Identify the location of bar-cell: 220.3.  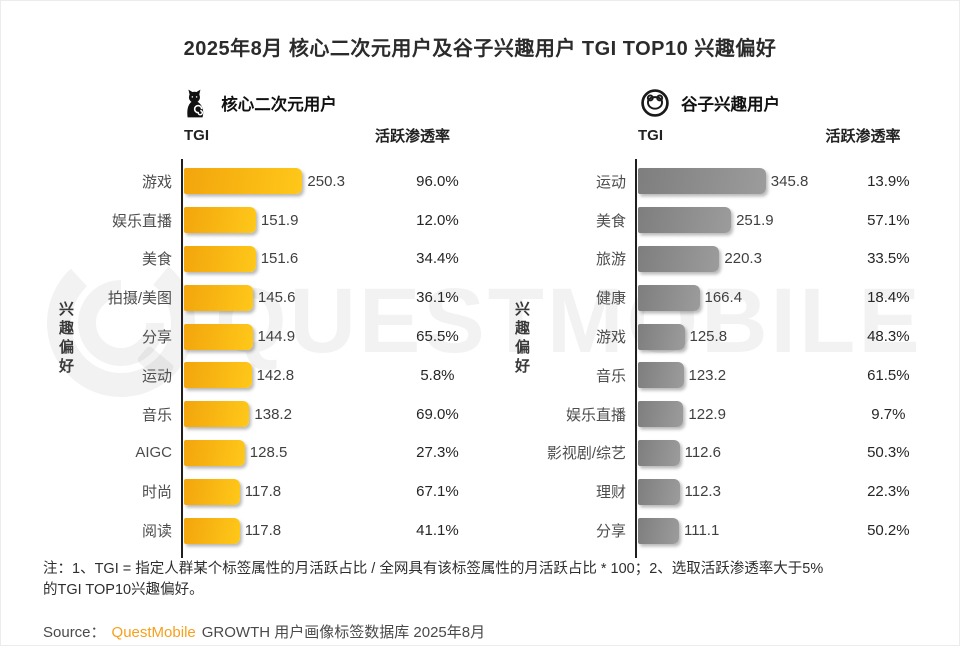
(721, 259).